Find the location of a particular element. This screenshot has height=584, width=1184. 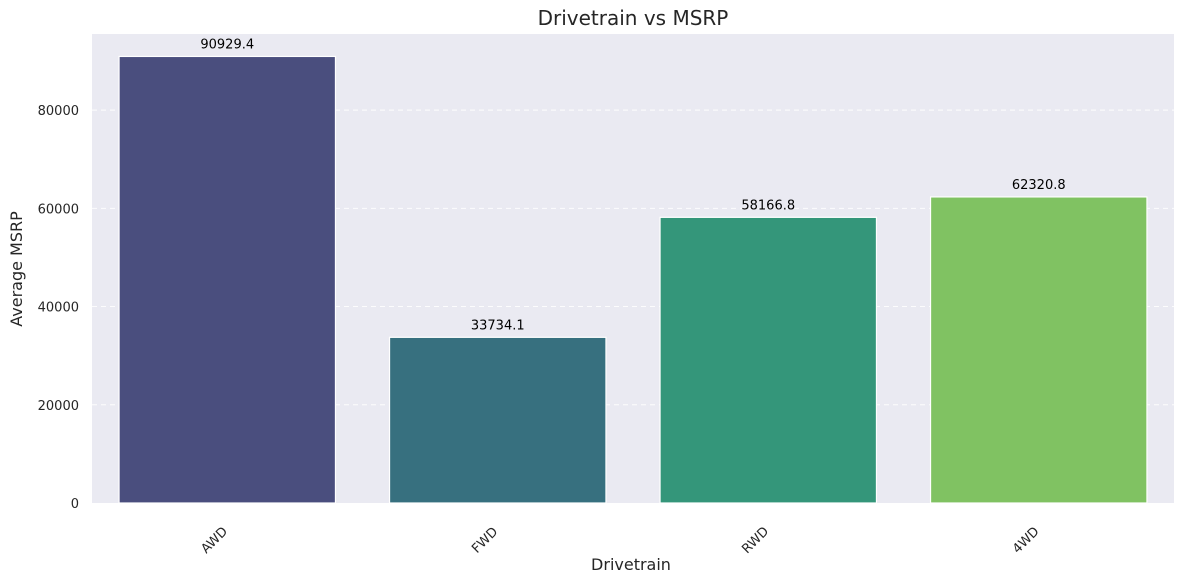

y-axis-ticks: 0 20000 40000 60000 80000 is located at coordinates (58, 308).